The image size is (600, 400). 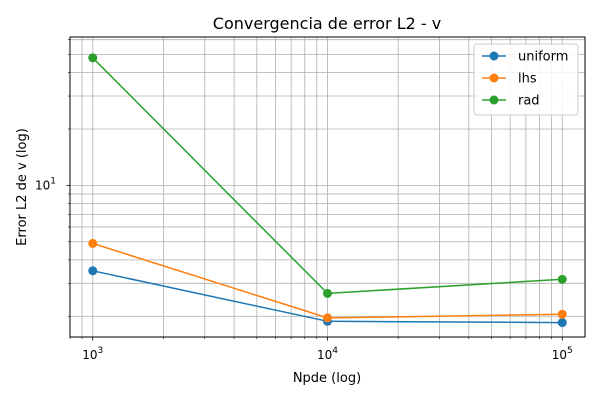 I want to click on legend-marker-lhs, so click(x=494, y=78).